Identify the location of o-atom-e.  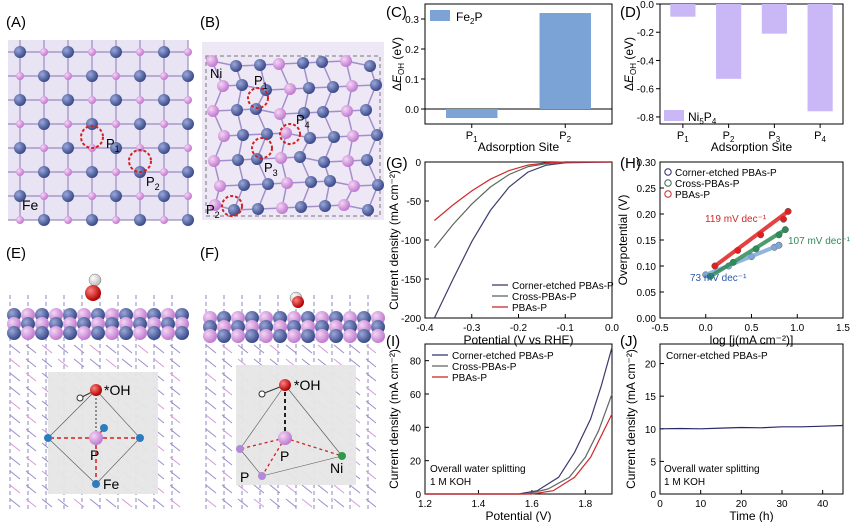
(93, 293).